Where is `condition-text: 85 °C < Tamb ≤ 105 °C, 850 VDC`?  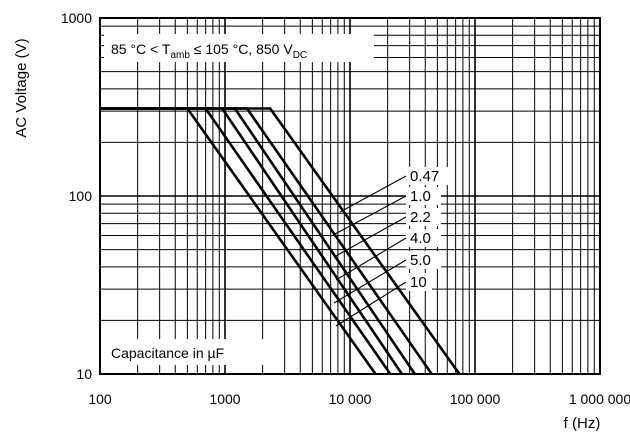
condition-text: 85 °C < Tamb ≤ 105 °C, 850 VDC is located at coordinates (209, 51).